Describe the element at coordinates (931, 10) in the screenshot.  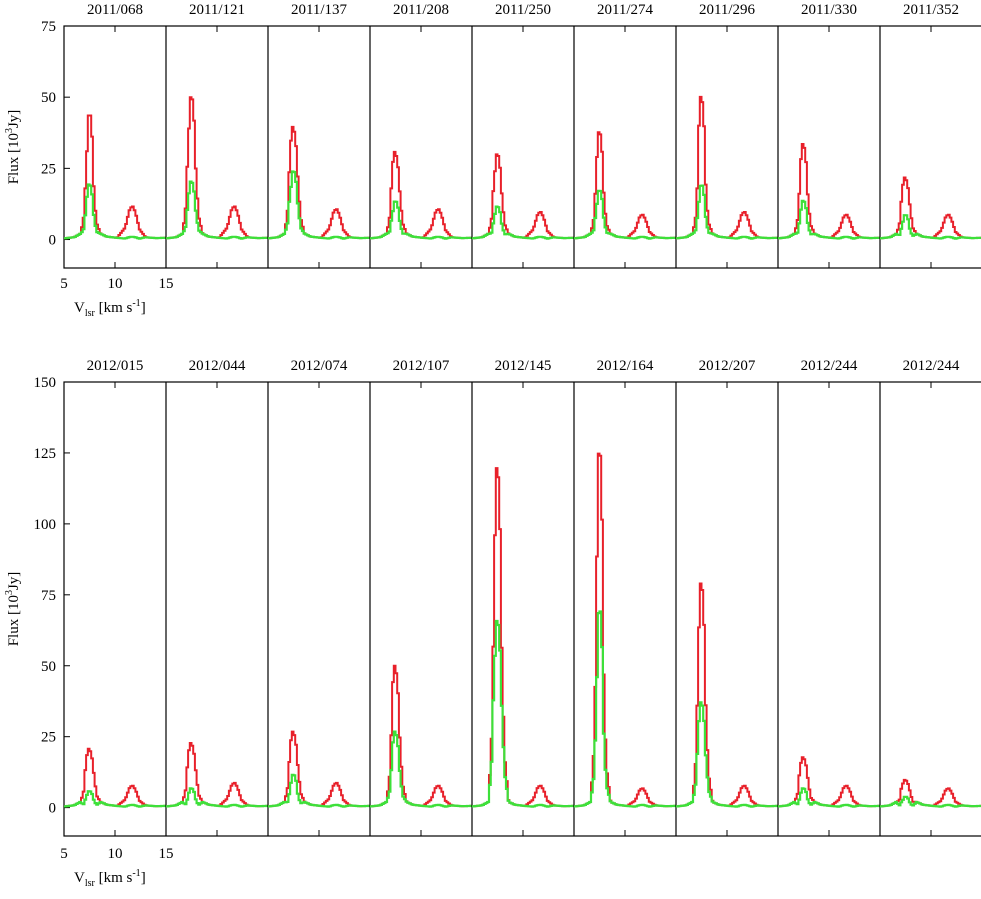
I see `panel-epoch-label: 2011/352` at that location.